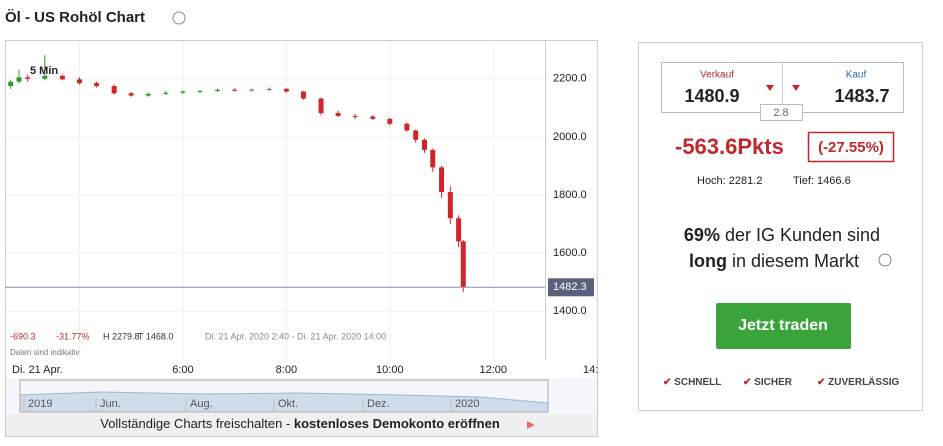 The image size is (943, 446). I want to click on sentiment-long: long, so click(708, 261).